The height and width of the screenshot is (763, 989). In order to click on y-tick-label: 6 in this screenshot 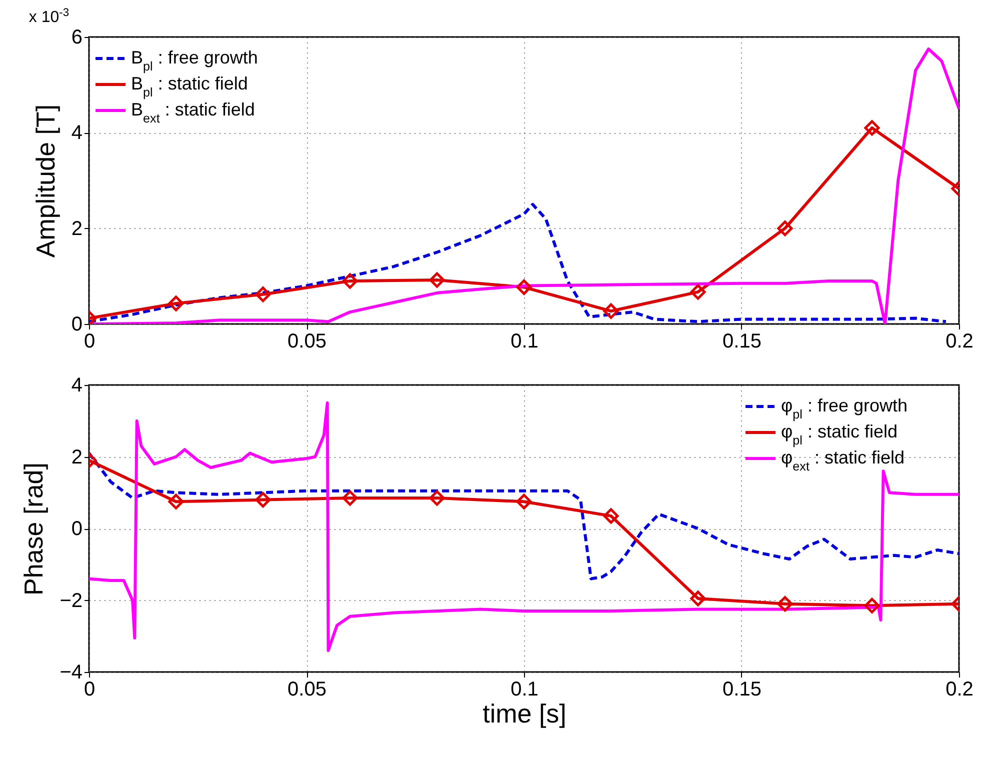, I will do `click(76, 37)`.